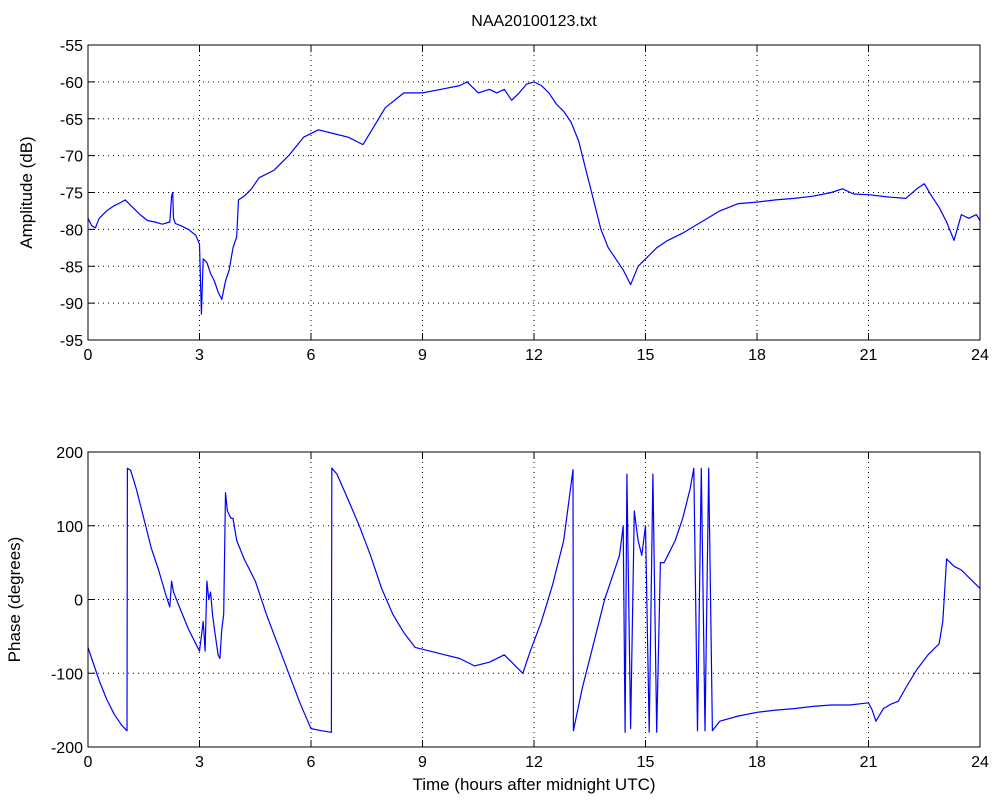 The width and height of the screenshot is (998, 806). What do you see at coordinates (71, 120) in the screenshot?
I see `y-tick-label: -65` at bounding box center [71, 120].